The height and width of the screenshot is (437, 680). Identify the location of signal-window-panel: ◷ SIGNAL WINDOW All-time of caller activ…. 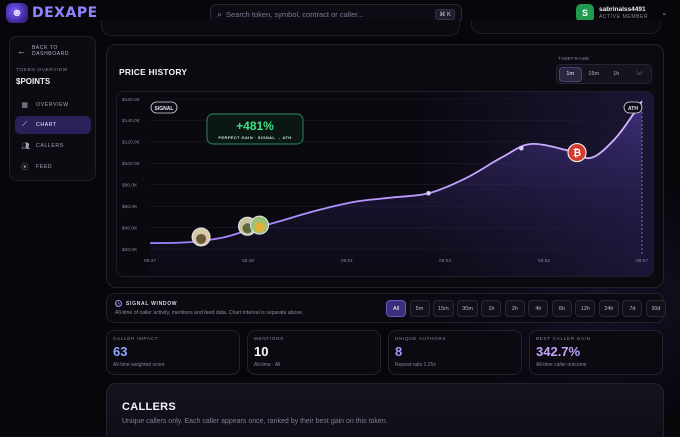
(386, 308).